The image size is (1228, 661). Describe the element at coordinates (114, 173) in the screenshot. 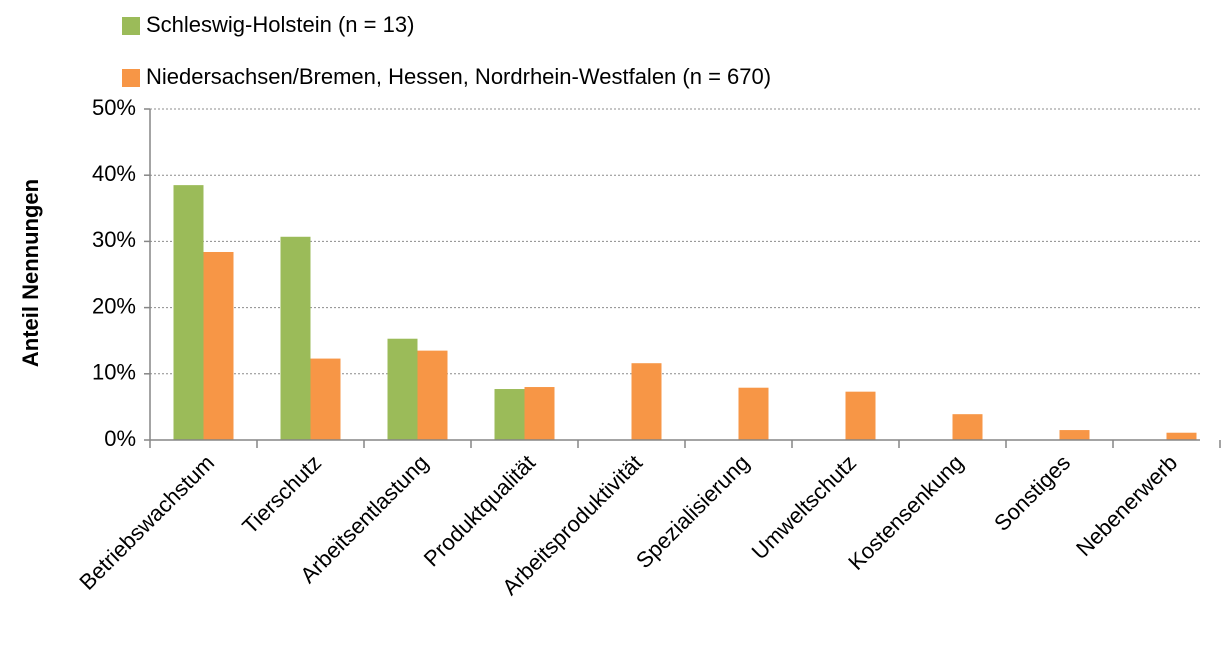

I see `y-tick-label: 40%` at that location.